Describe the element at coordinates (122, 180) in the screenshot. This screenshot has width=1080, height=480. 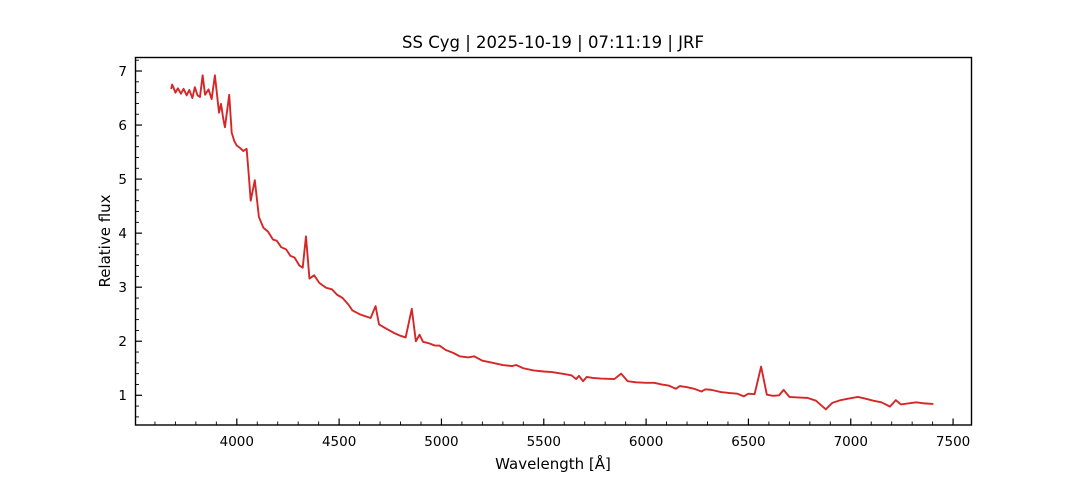
I see `y-tick-label: 5` at that location.